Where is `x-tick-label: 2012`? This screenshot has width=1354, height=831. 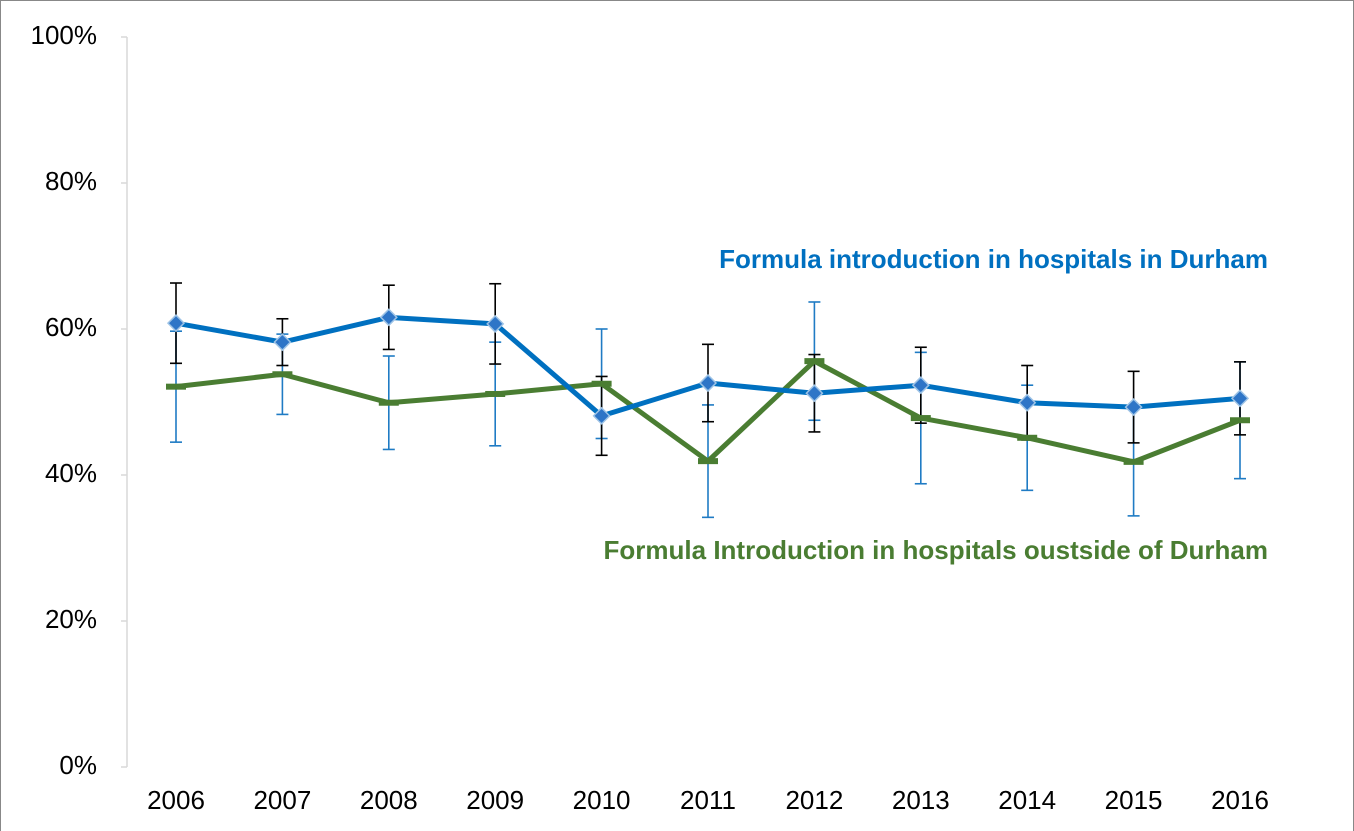 x-tick-label: 2012 is located at coordinates (814, 800).